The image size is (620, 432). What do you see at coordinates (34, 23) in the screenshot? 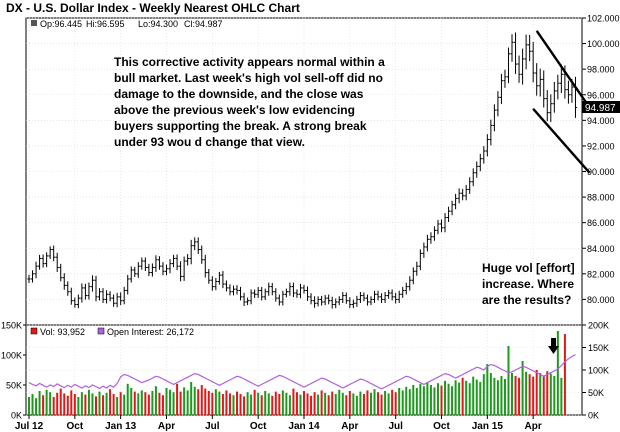
I see `ohlc-legend-box` at bounding box center [34, 23].